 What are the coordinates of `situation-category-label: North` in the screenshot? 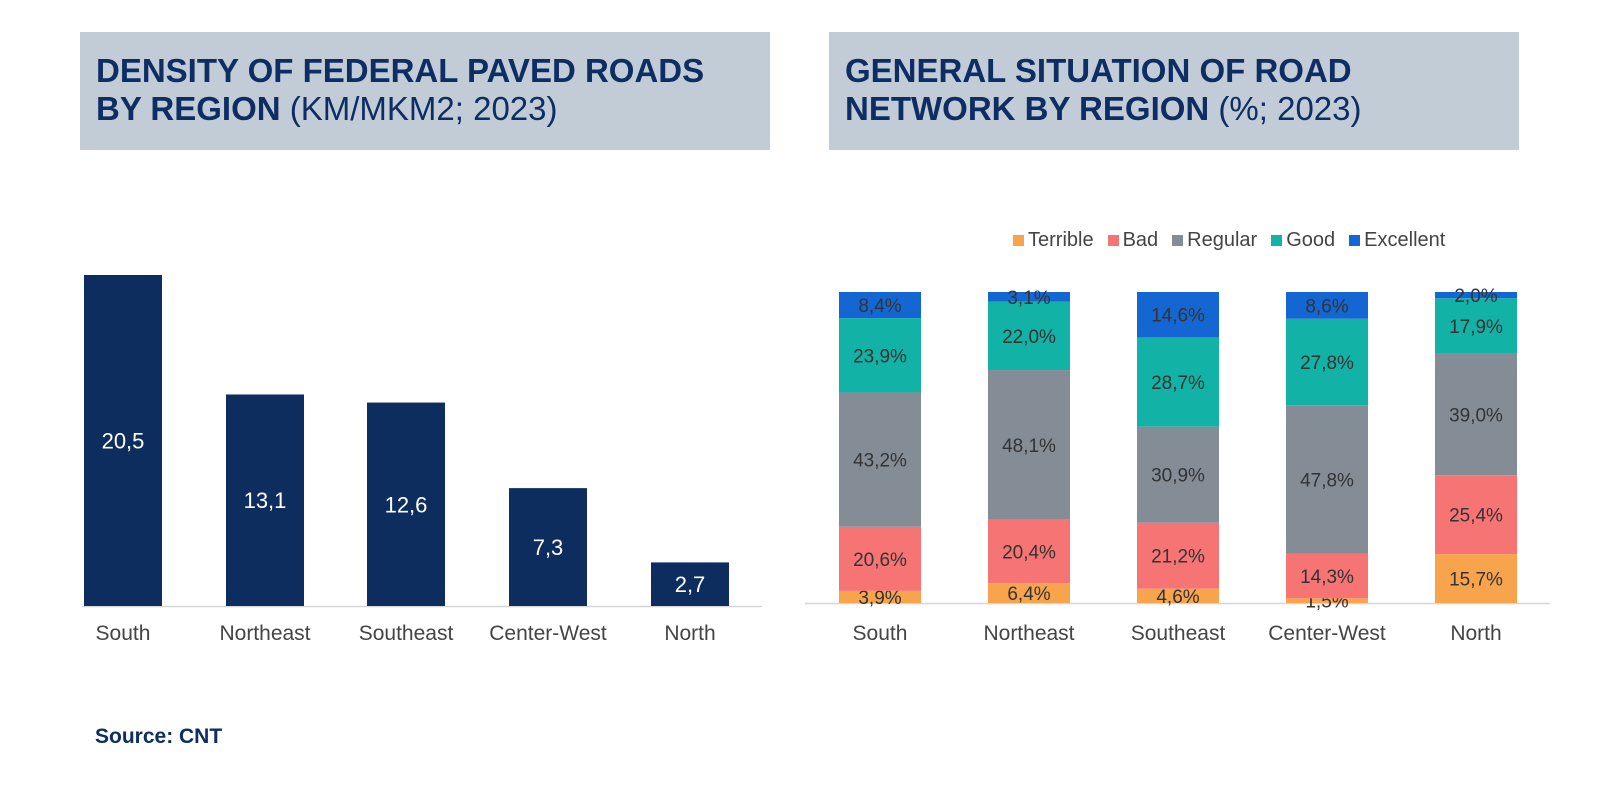 It's located at (1475, 633).